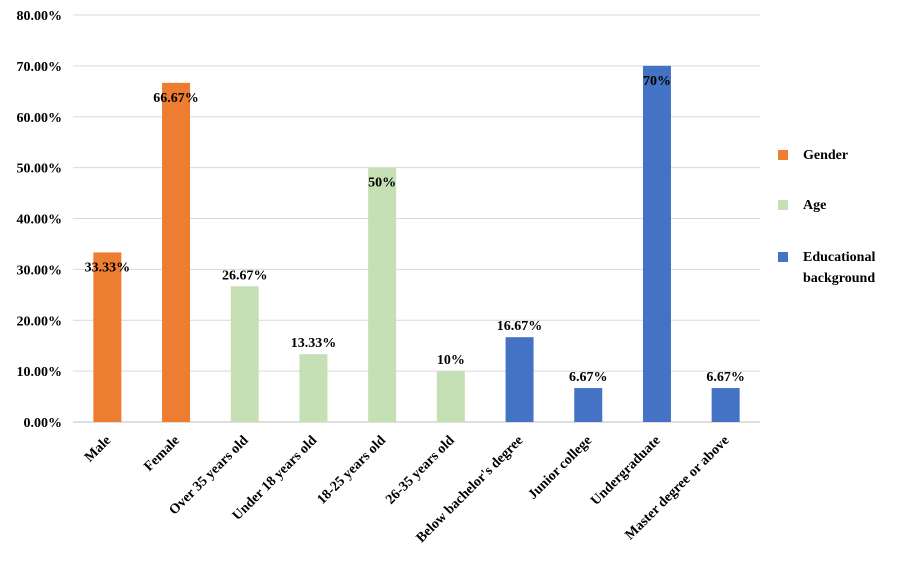 Image resolution: width=901 pixels, height=577 pixels. What do you see at coordinates (520, 326) in the screenshot?
I see `data-label: 16.67%` at bounding box center [520, 326].